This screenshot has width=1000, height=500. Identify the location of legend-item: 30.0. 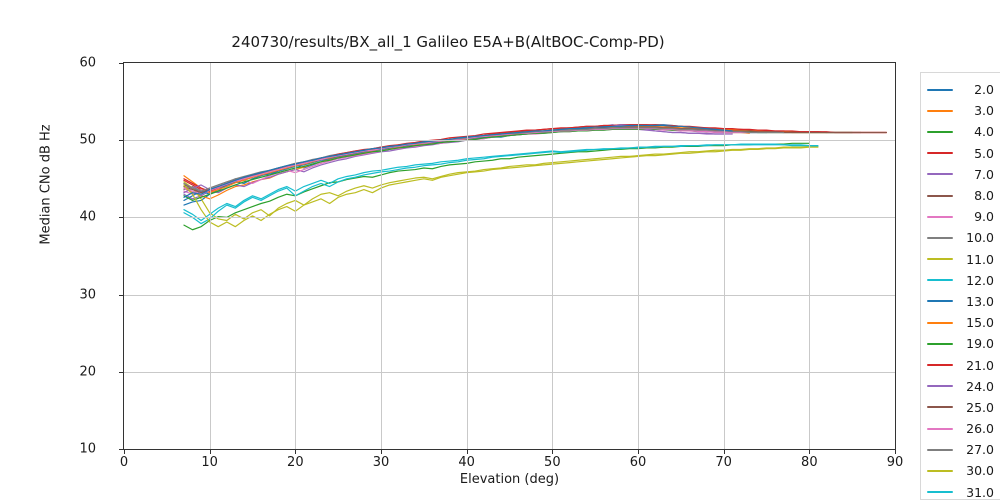
(960, 470).